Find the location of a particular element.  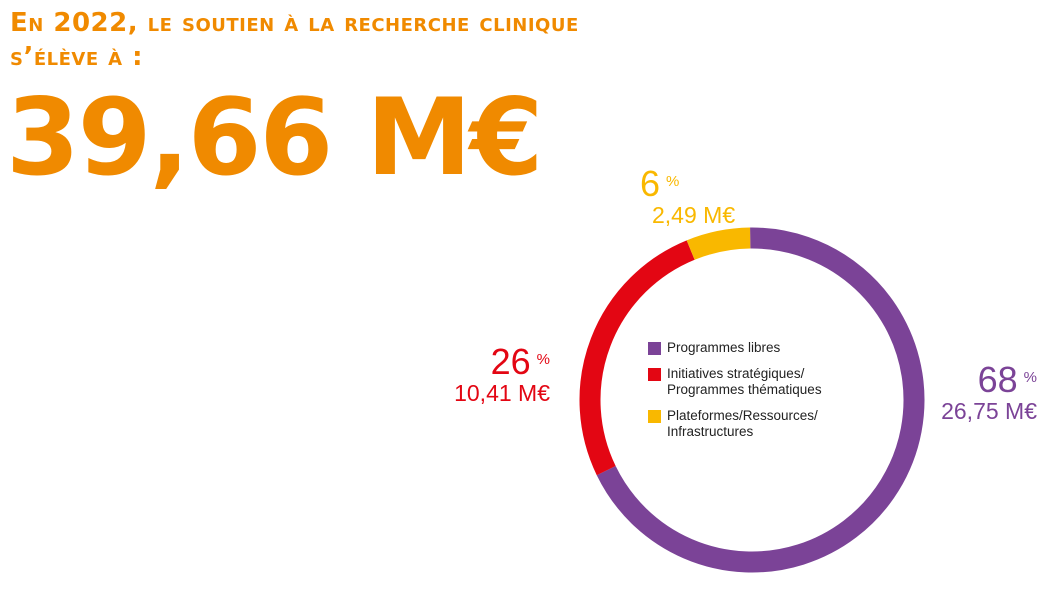

slice-amount-initiatives: 10,41 M€ is located at coordinates (502, 393).